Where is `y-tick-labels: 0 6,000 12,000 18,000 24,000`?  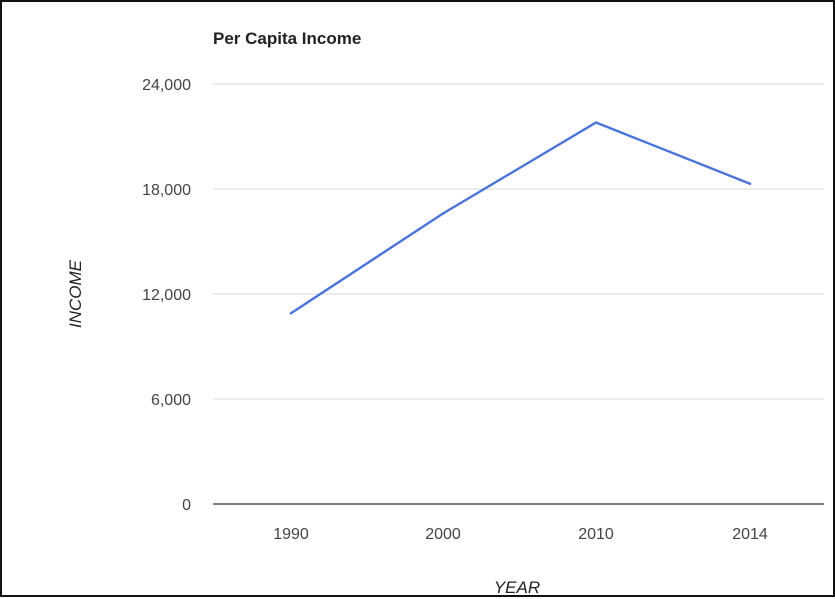 y-tick-labels: 0 6,000 12,000 18,000 24,000 is located at coordinates (166, 295).